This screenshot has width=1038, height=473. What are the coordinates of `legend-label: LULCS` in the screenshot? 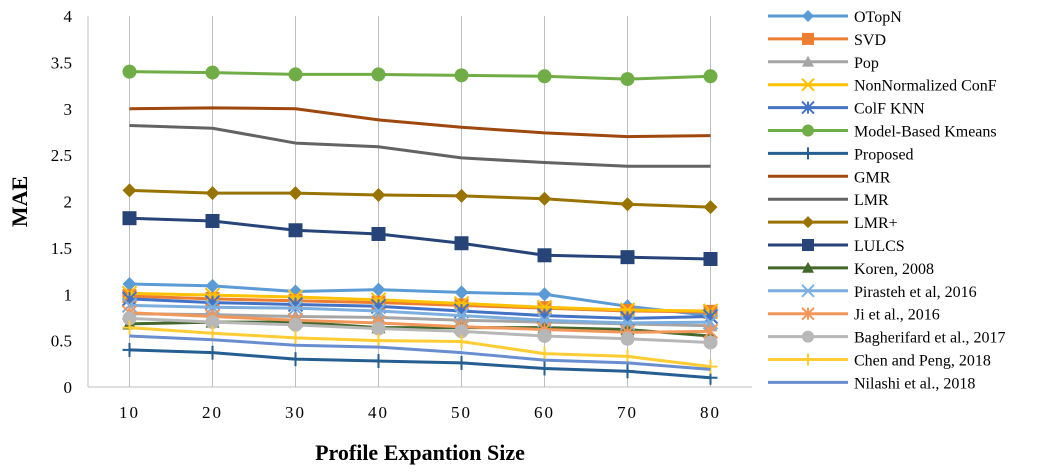 It's located at (879, 246).